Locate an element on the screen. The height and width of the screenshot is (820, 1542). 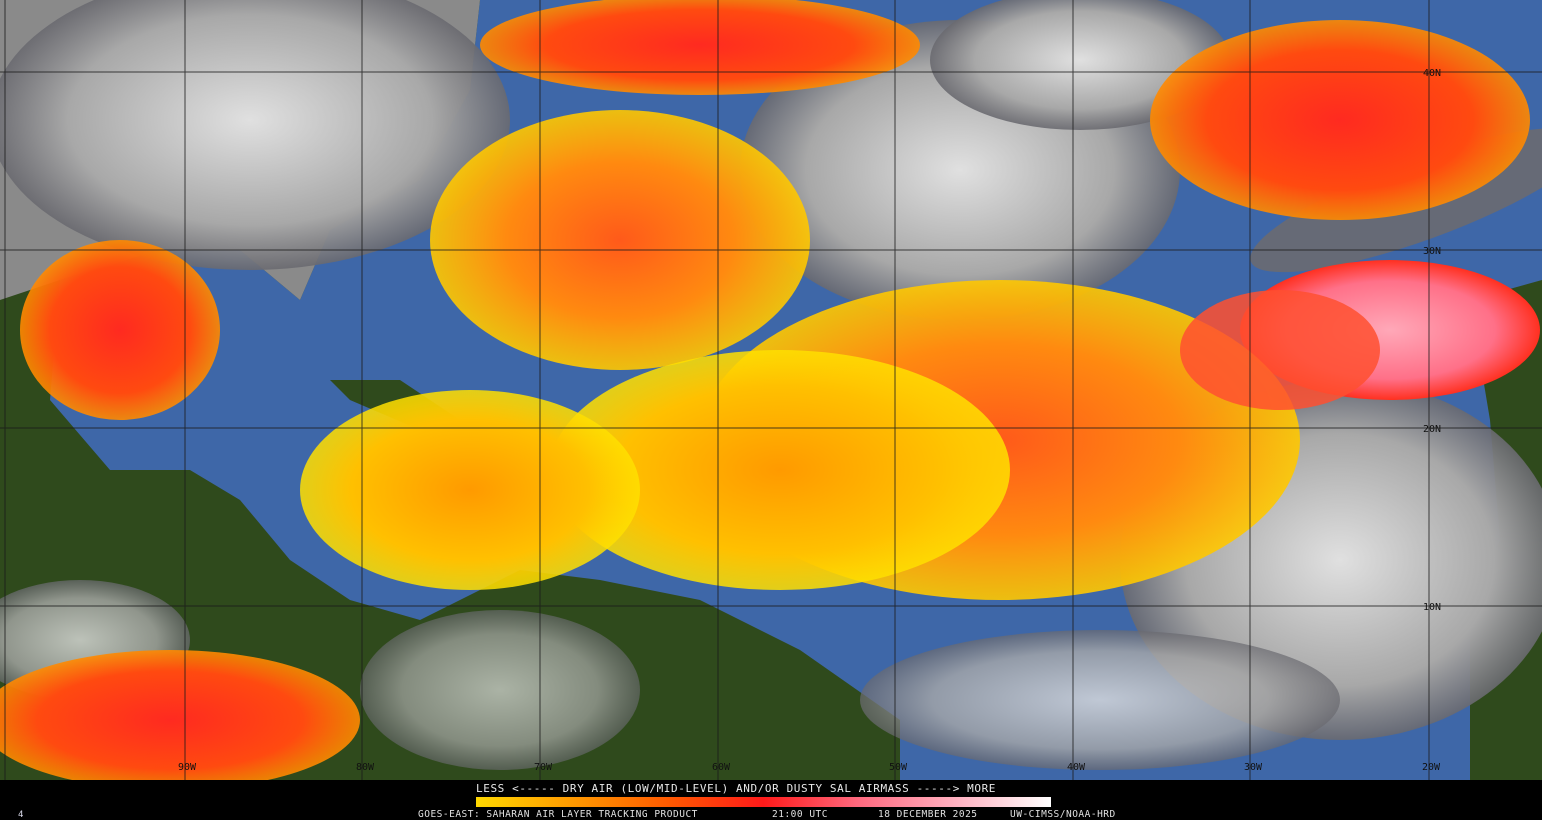
lat-label: 40N is located at coordinates (1432, 73).